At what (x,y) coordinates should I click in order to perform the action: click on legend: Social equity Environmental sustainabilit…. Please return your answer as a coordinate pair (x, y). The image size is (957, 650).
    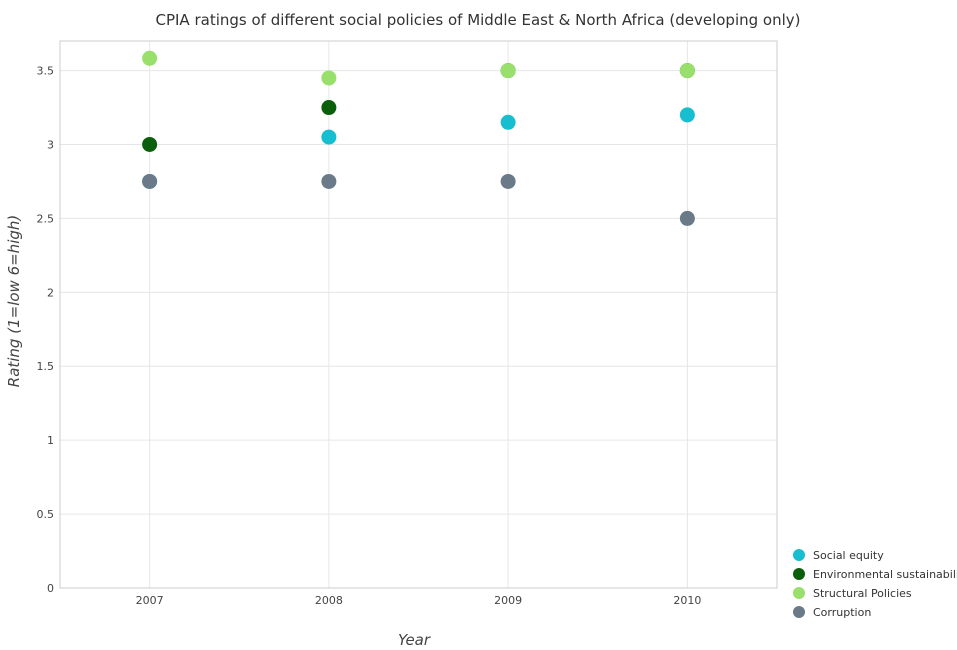
    Looking at the image, I should click on (875, 584).